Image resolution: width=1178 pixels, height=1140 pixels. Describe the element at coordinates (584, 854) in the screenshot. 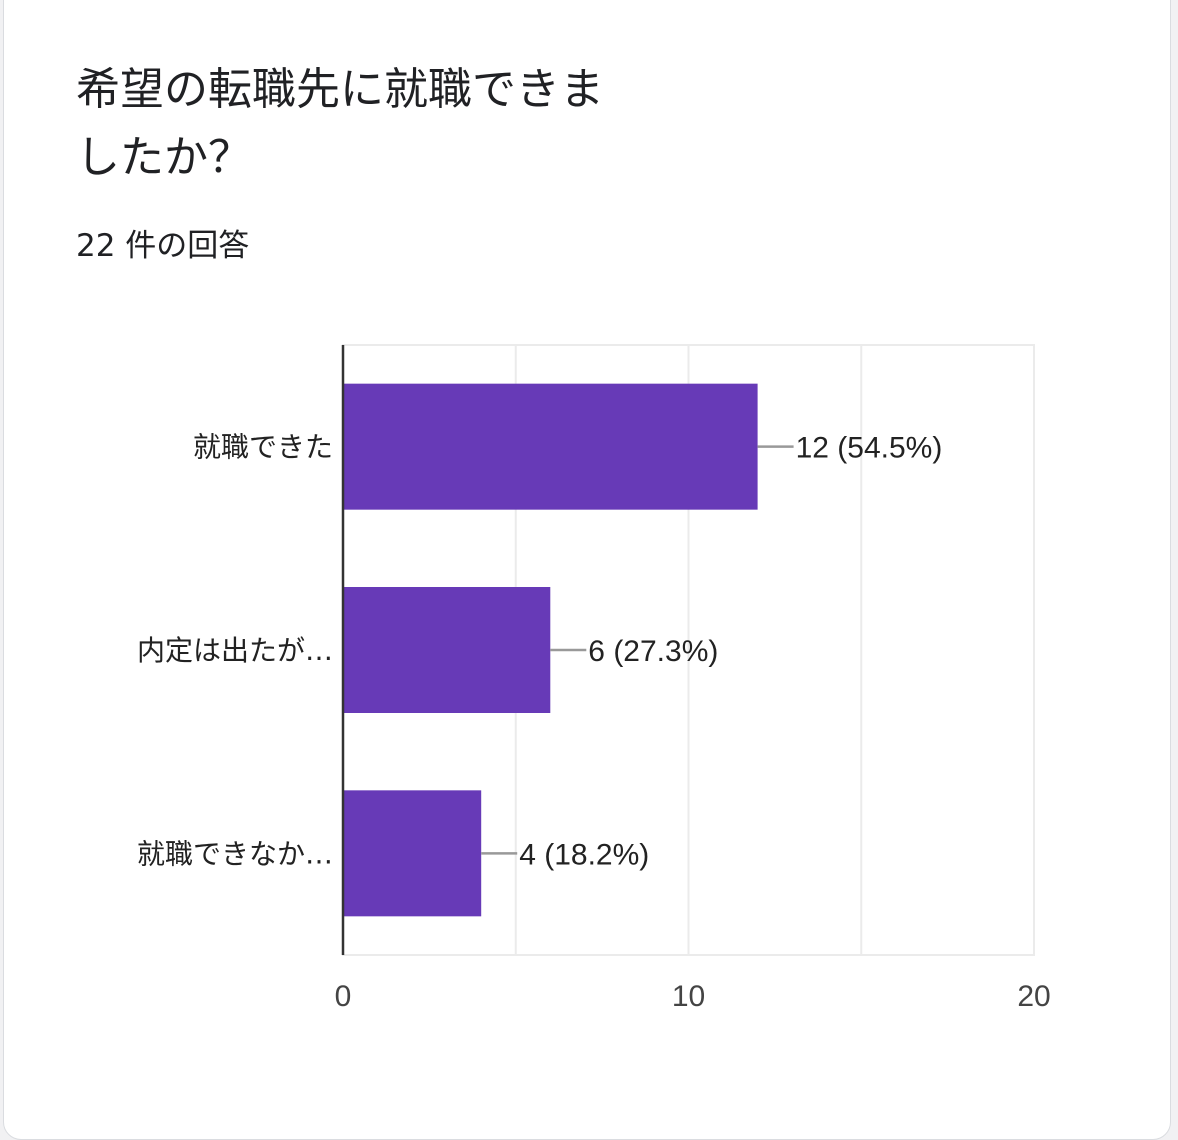

I see `data-label: 4 (18.2%)` at that location.